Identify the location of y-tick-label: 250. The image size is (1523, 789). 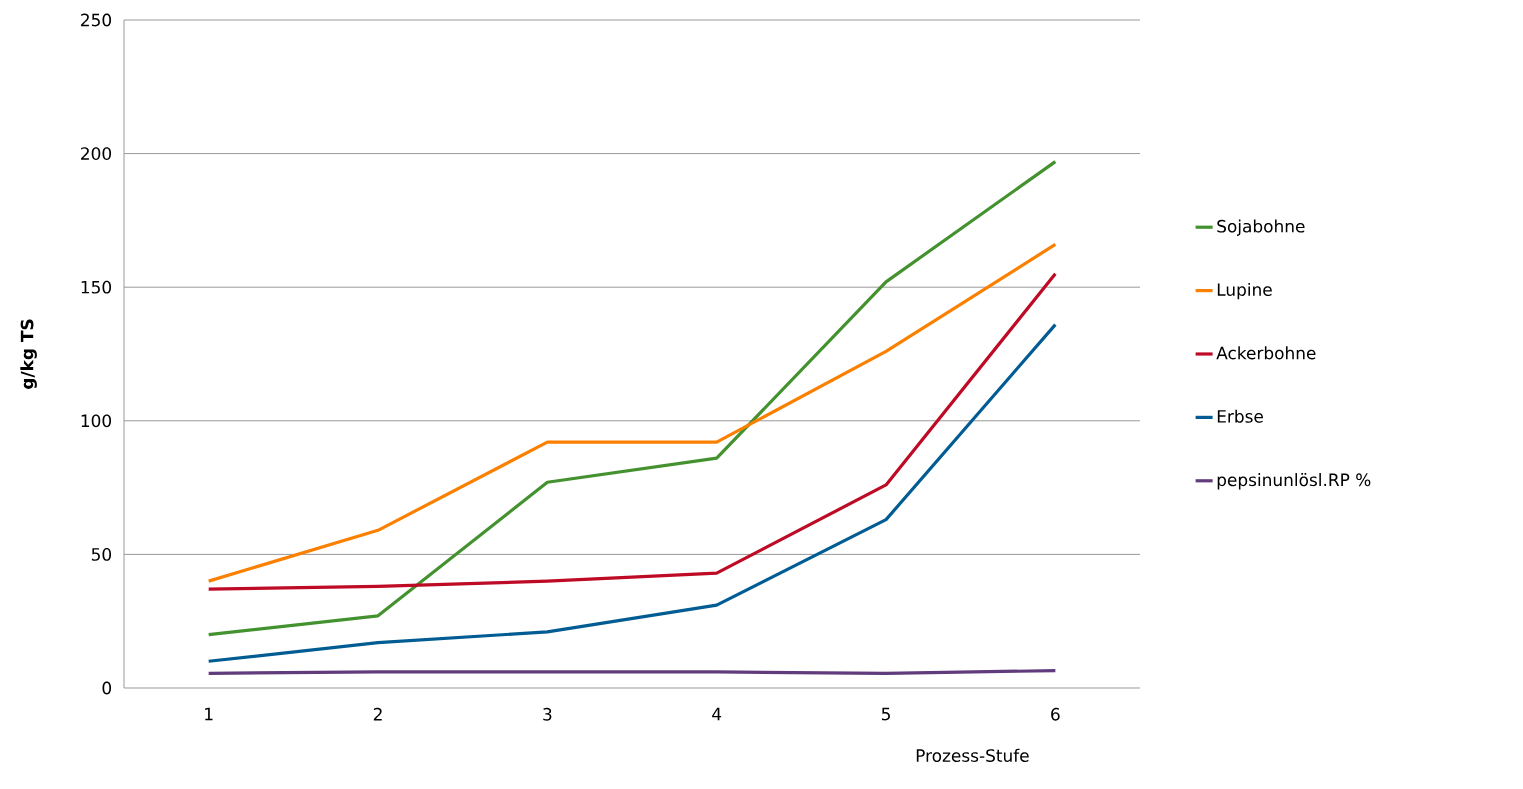
(96, 20).